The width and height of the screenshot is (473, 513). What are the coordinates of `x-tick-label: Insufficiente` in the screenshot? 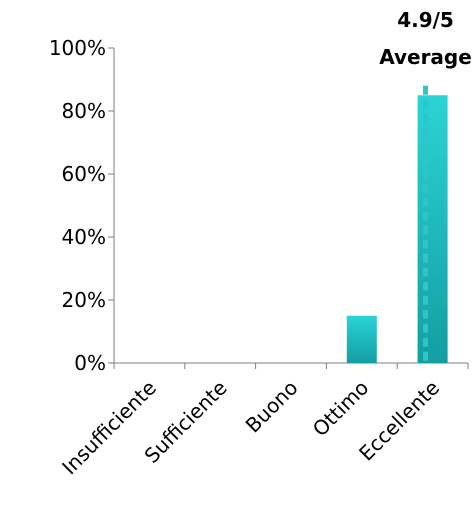 It's located at (109, 428).